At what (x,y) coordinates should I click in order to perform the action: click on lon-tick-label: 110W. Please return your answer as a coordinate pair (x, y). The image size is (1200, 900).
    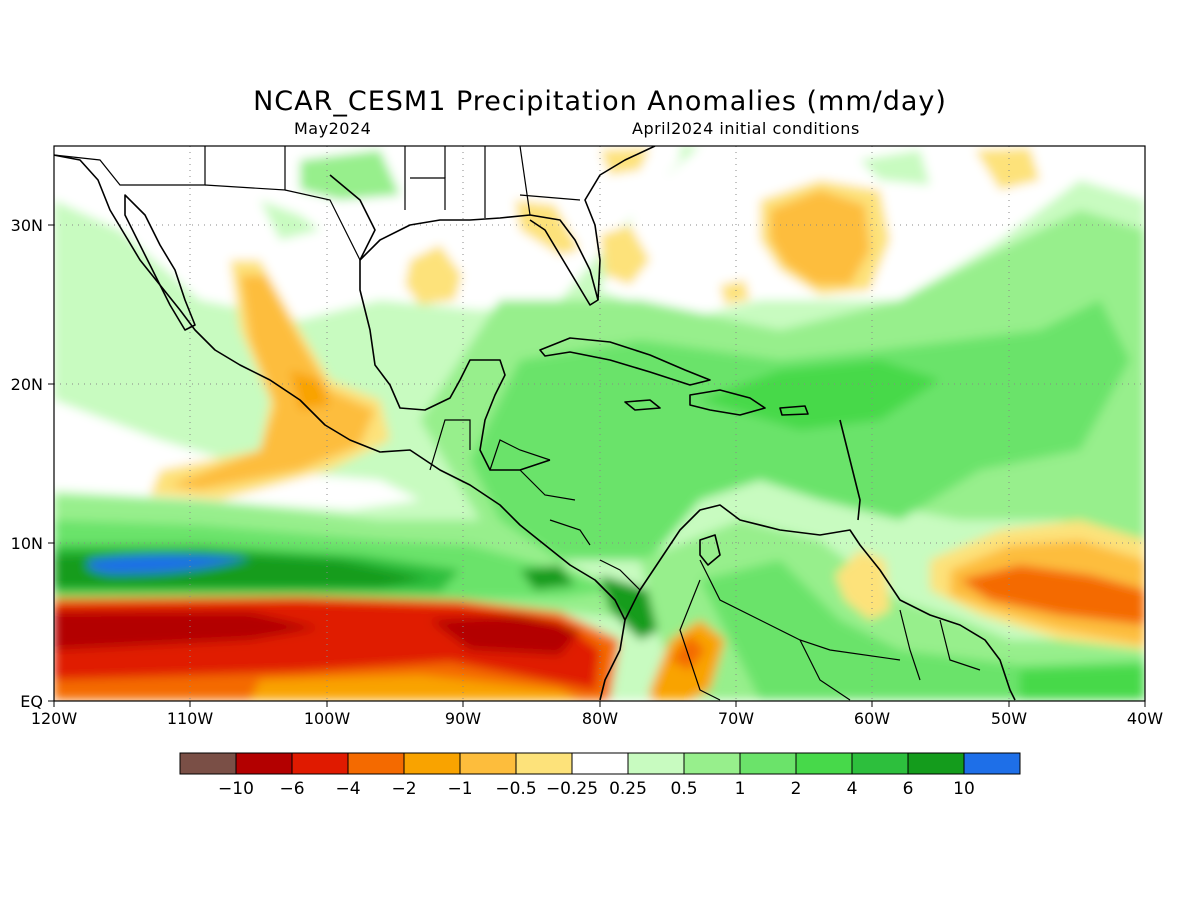
    Looking at the image, I should click on (190, 718).